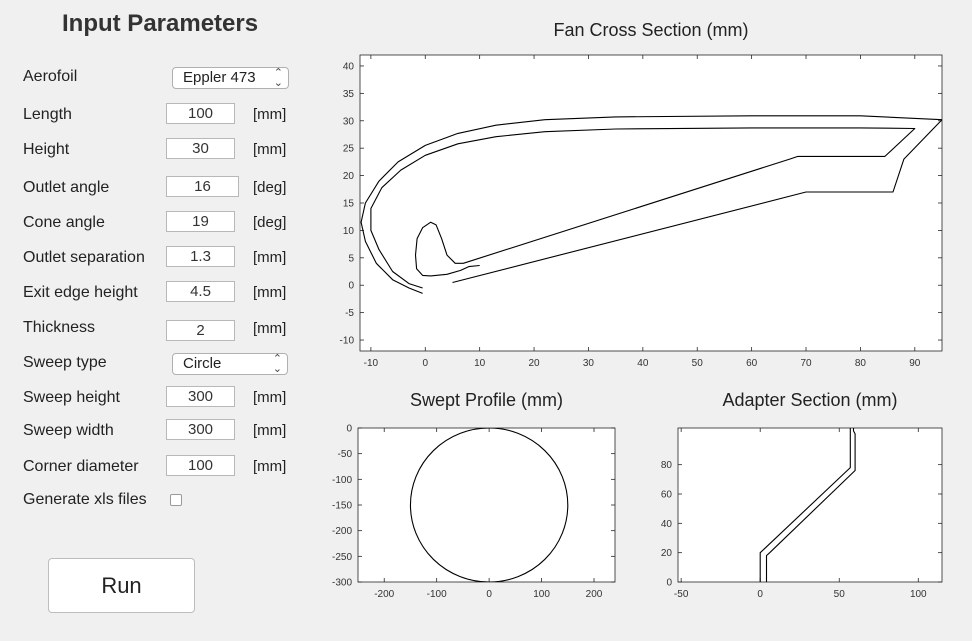  Describe the element at coordinates (270, 222) in the screenshot. I see `cone-angle-unit: [deg]` at that location.